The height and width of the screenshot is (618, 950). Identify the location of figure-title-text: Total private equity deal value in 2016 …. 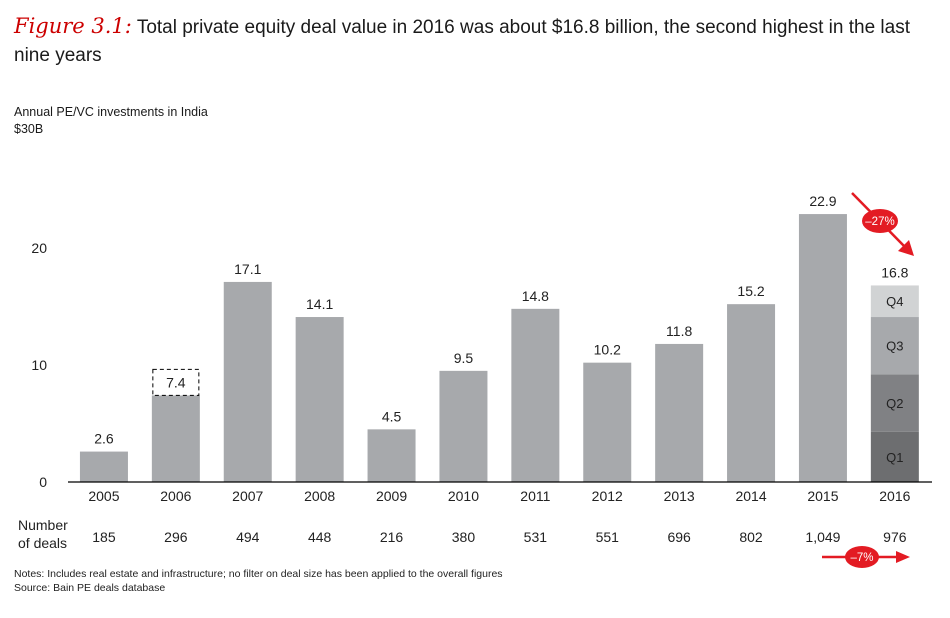
(462, 41).